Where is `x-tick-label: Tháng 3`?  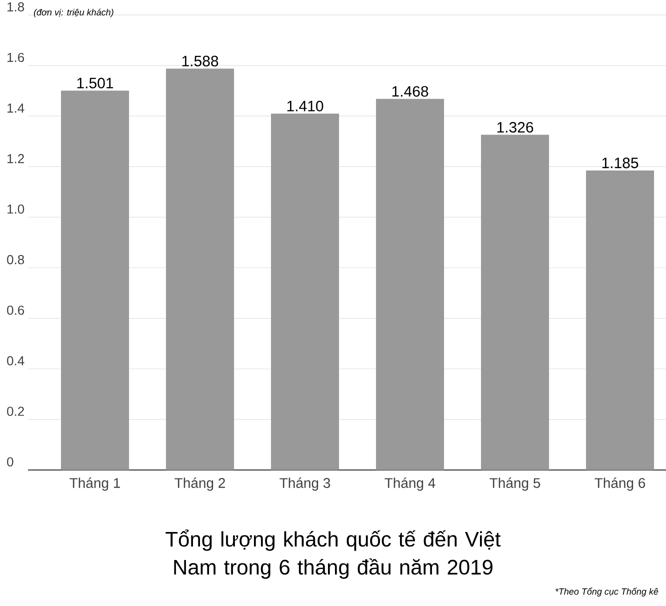
x-tick-label: Tháng 3 is located at coordinates (305, 484).